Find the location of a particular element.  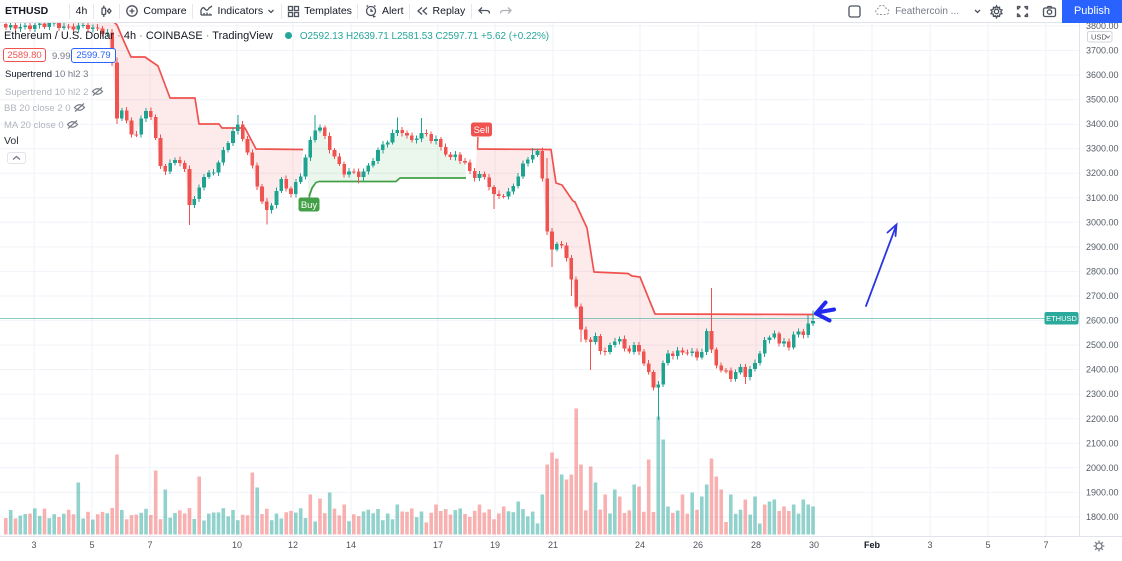

svg-text: 2600.00 is located at coordinates (1102, 321).